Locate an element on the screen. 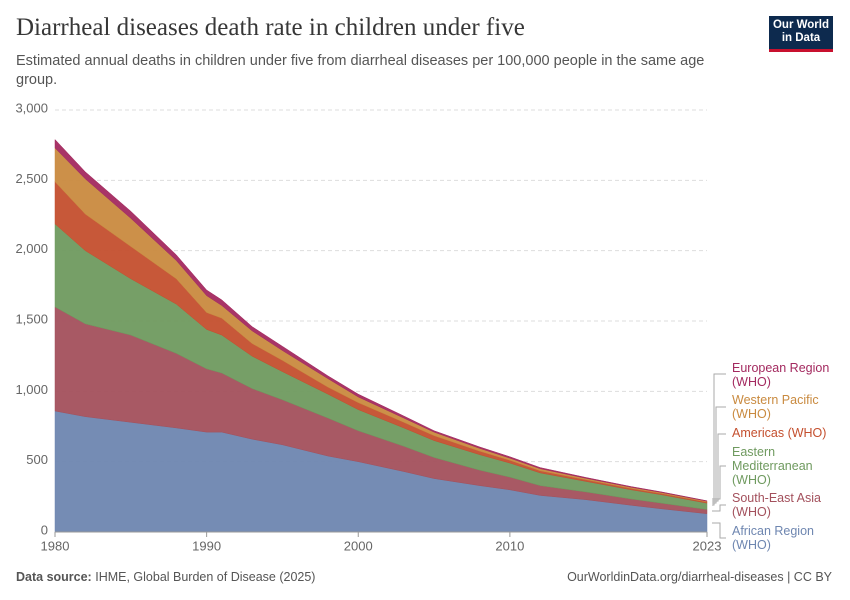 The image size is (850, 600). y-tick-label: 1,000 is located at coordinates (31, 389).